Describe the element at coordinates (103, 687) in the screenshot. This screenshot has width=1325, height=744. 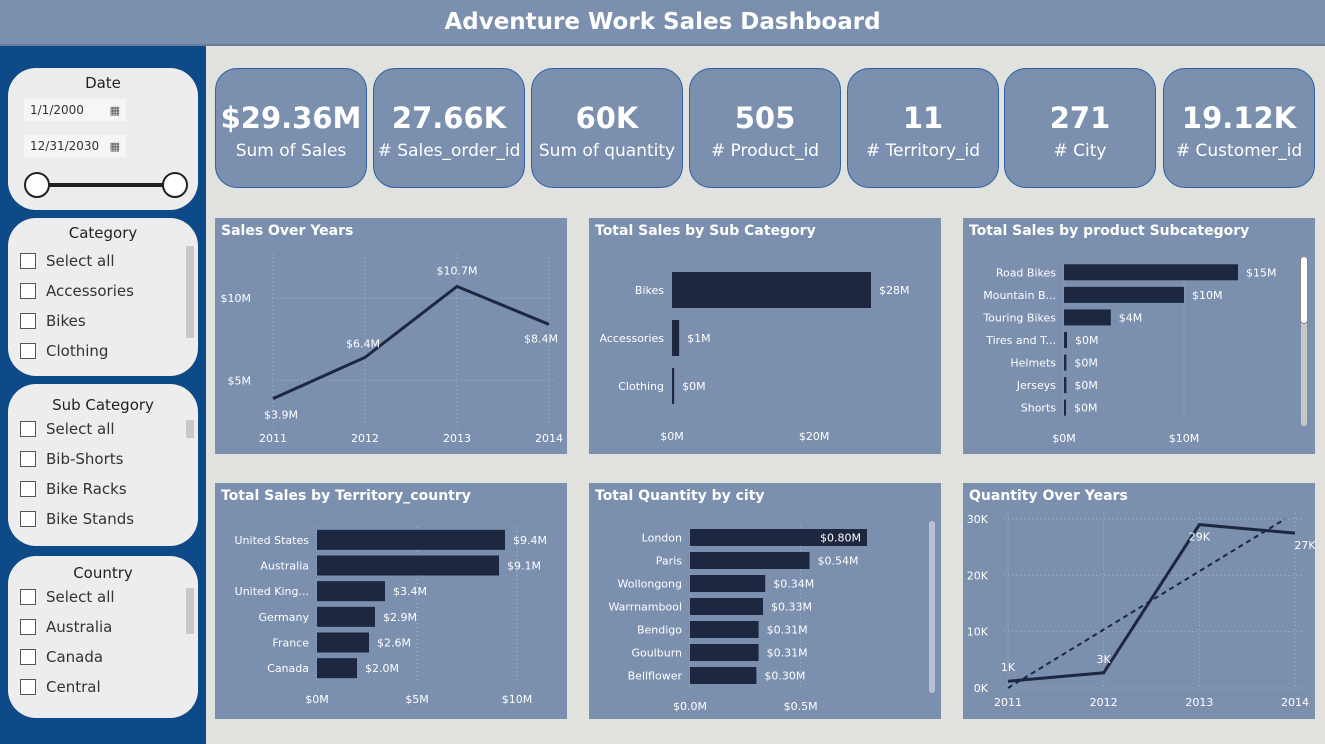
I see `country-option: Central` at that location.